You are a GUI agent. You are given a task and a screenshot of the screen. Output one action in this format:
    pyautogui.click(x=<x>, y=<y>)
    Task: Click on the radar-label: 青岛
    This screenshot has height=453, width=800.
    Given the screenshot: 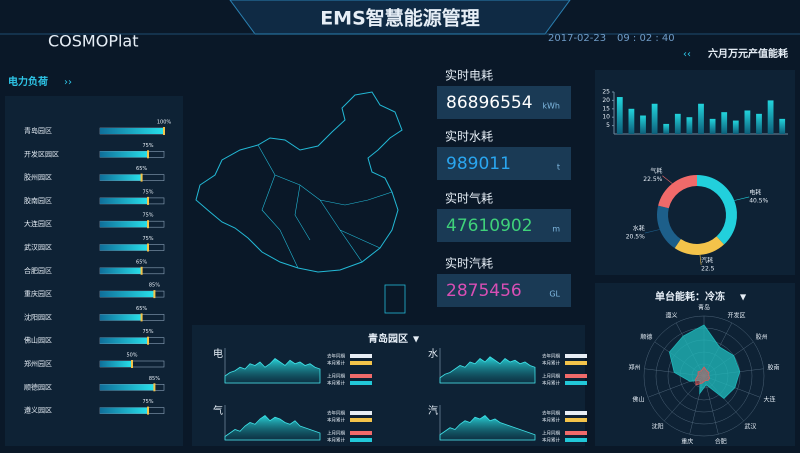 What is the action you would take?
    pyautogui.click(x=704, y=308)
    